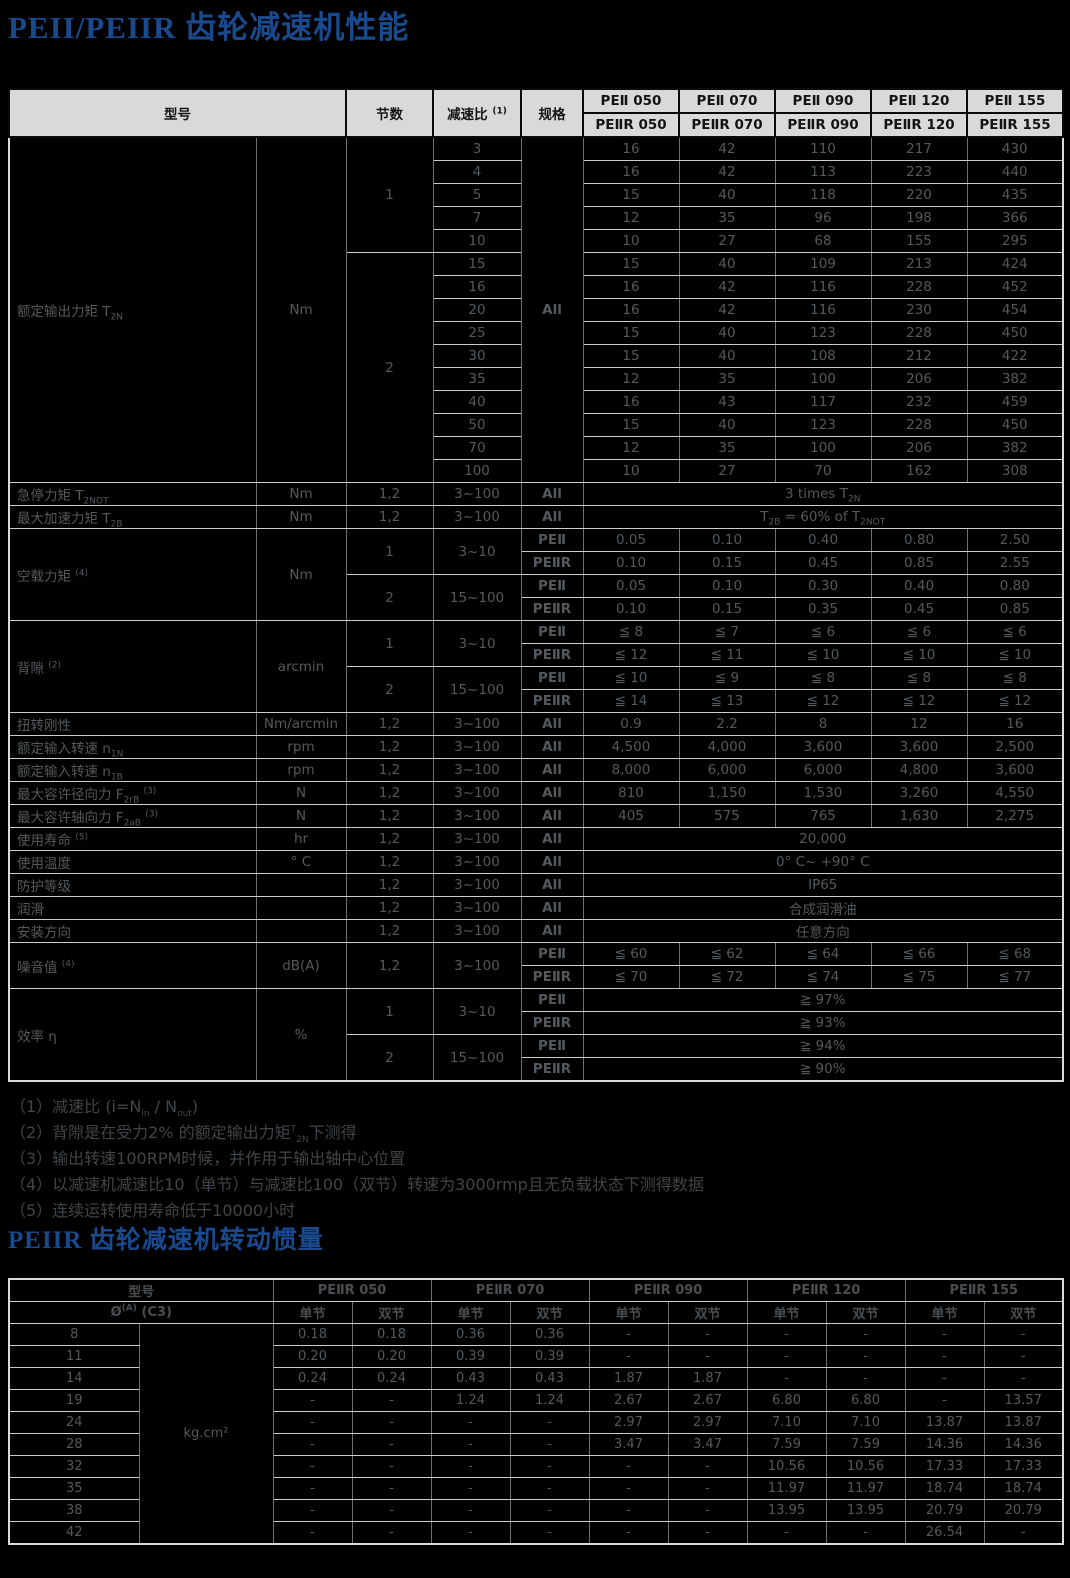  Describe the element at coordinates (301, 666) in the screenshot. I see `unit-cell: arcmin` at that location.